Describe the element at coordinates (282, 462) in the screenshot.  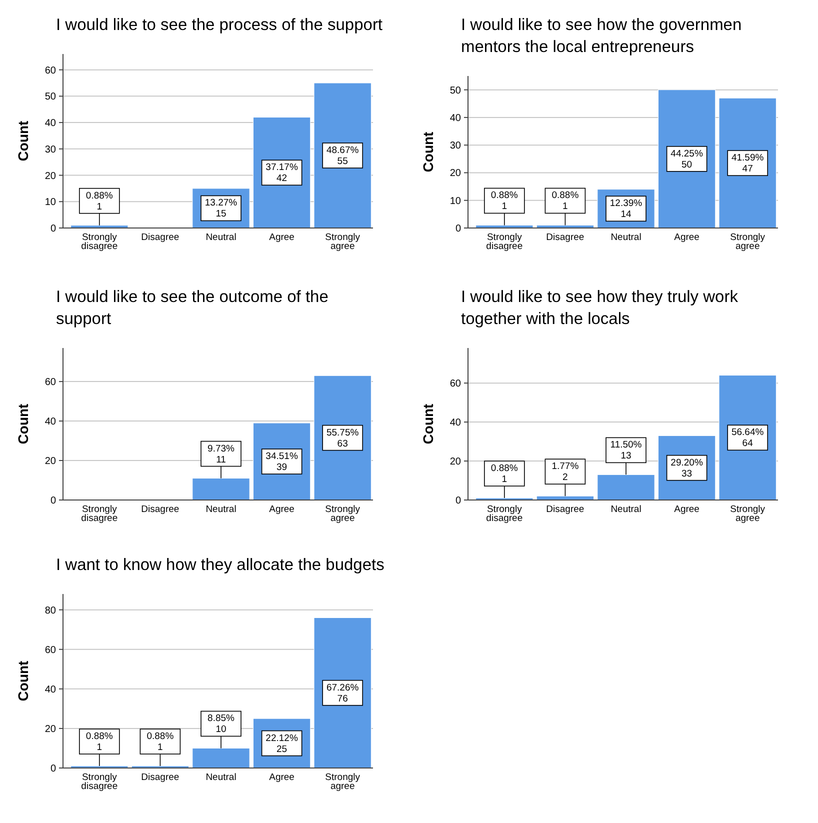
I see `data-label: 34.51% 39` at that location.